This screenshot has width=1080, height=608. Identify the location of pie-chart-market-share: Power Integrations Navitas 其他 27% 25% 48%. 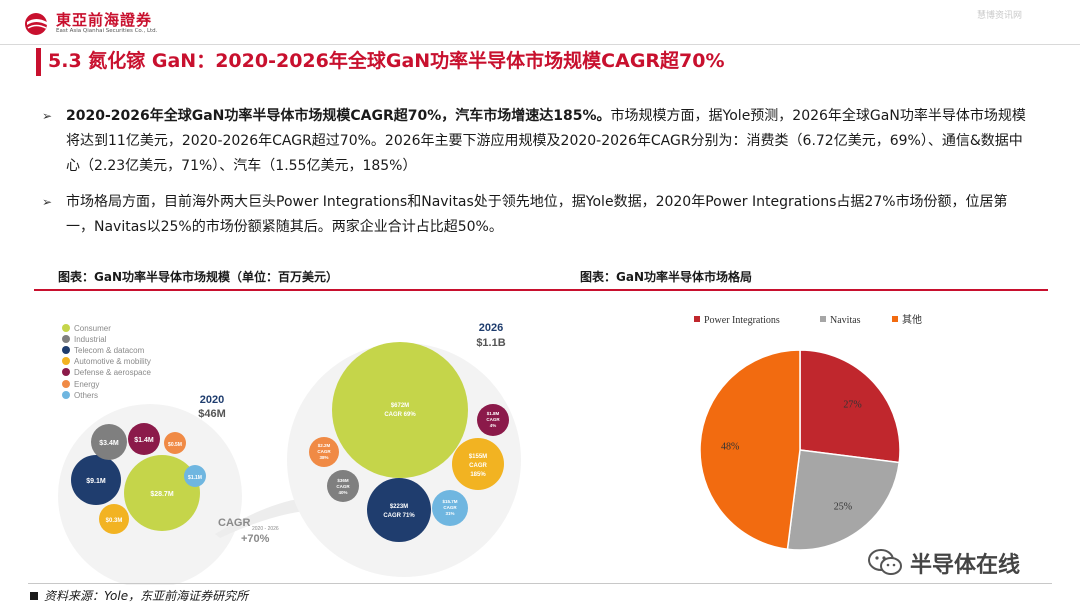
(808, 432).